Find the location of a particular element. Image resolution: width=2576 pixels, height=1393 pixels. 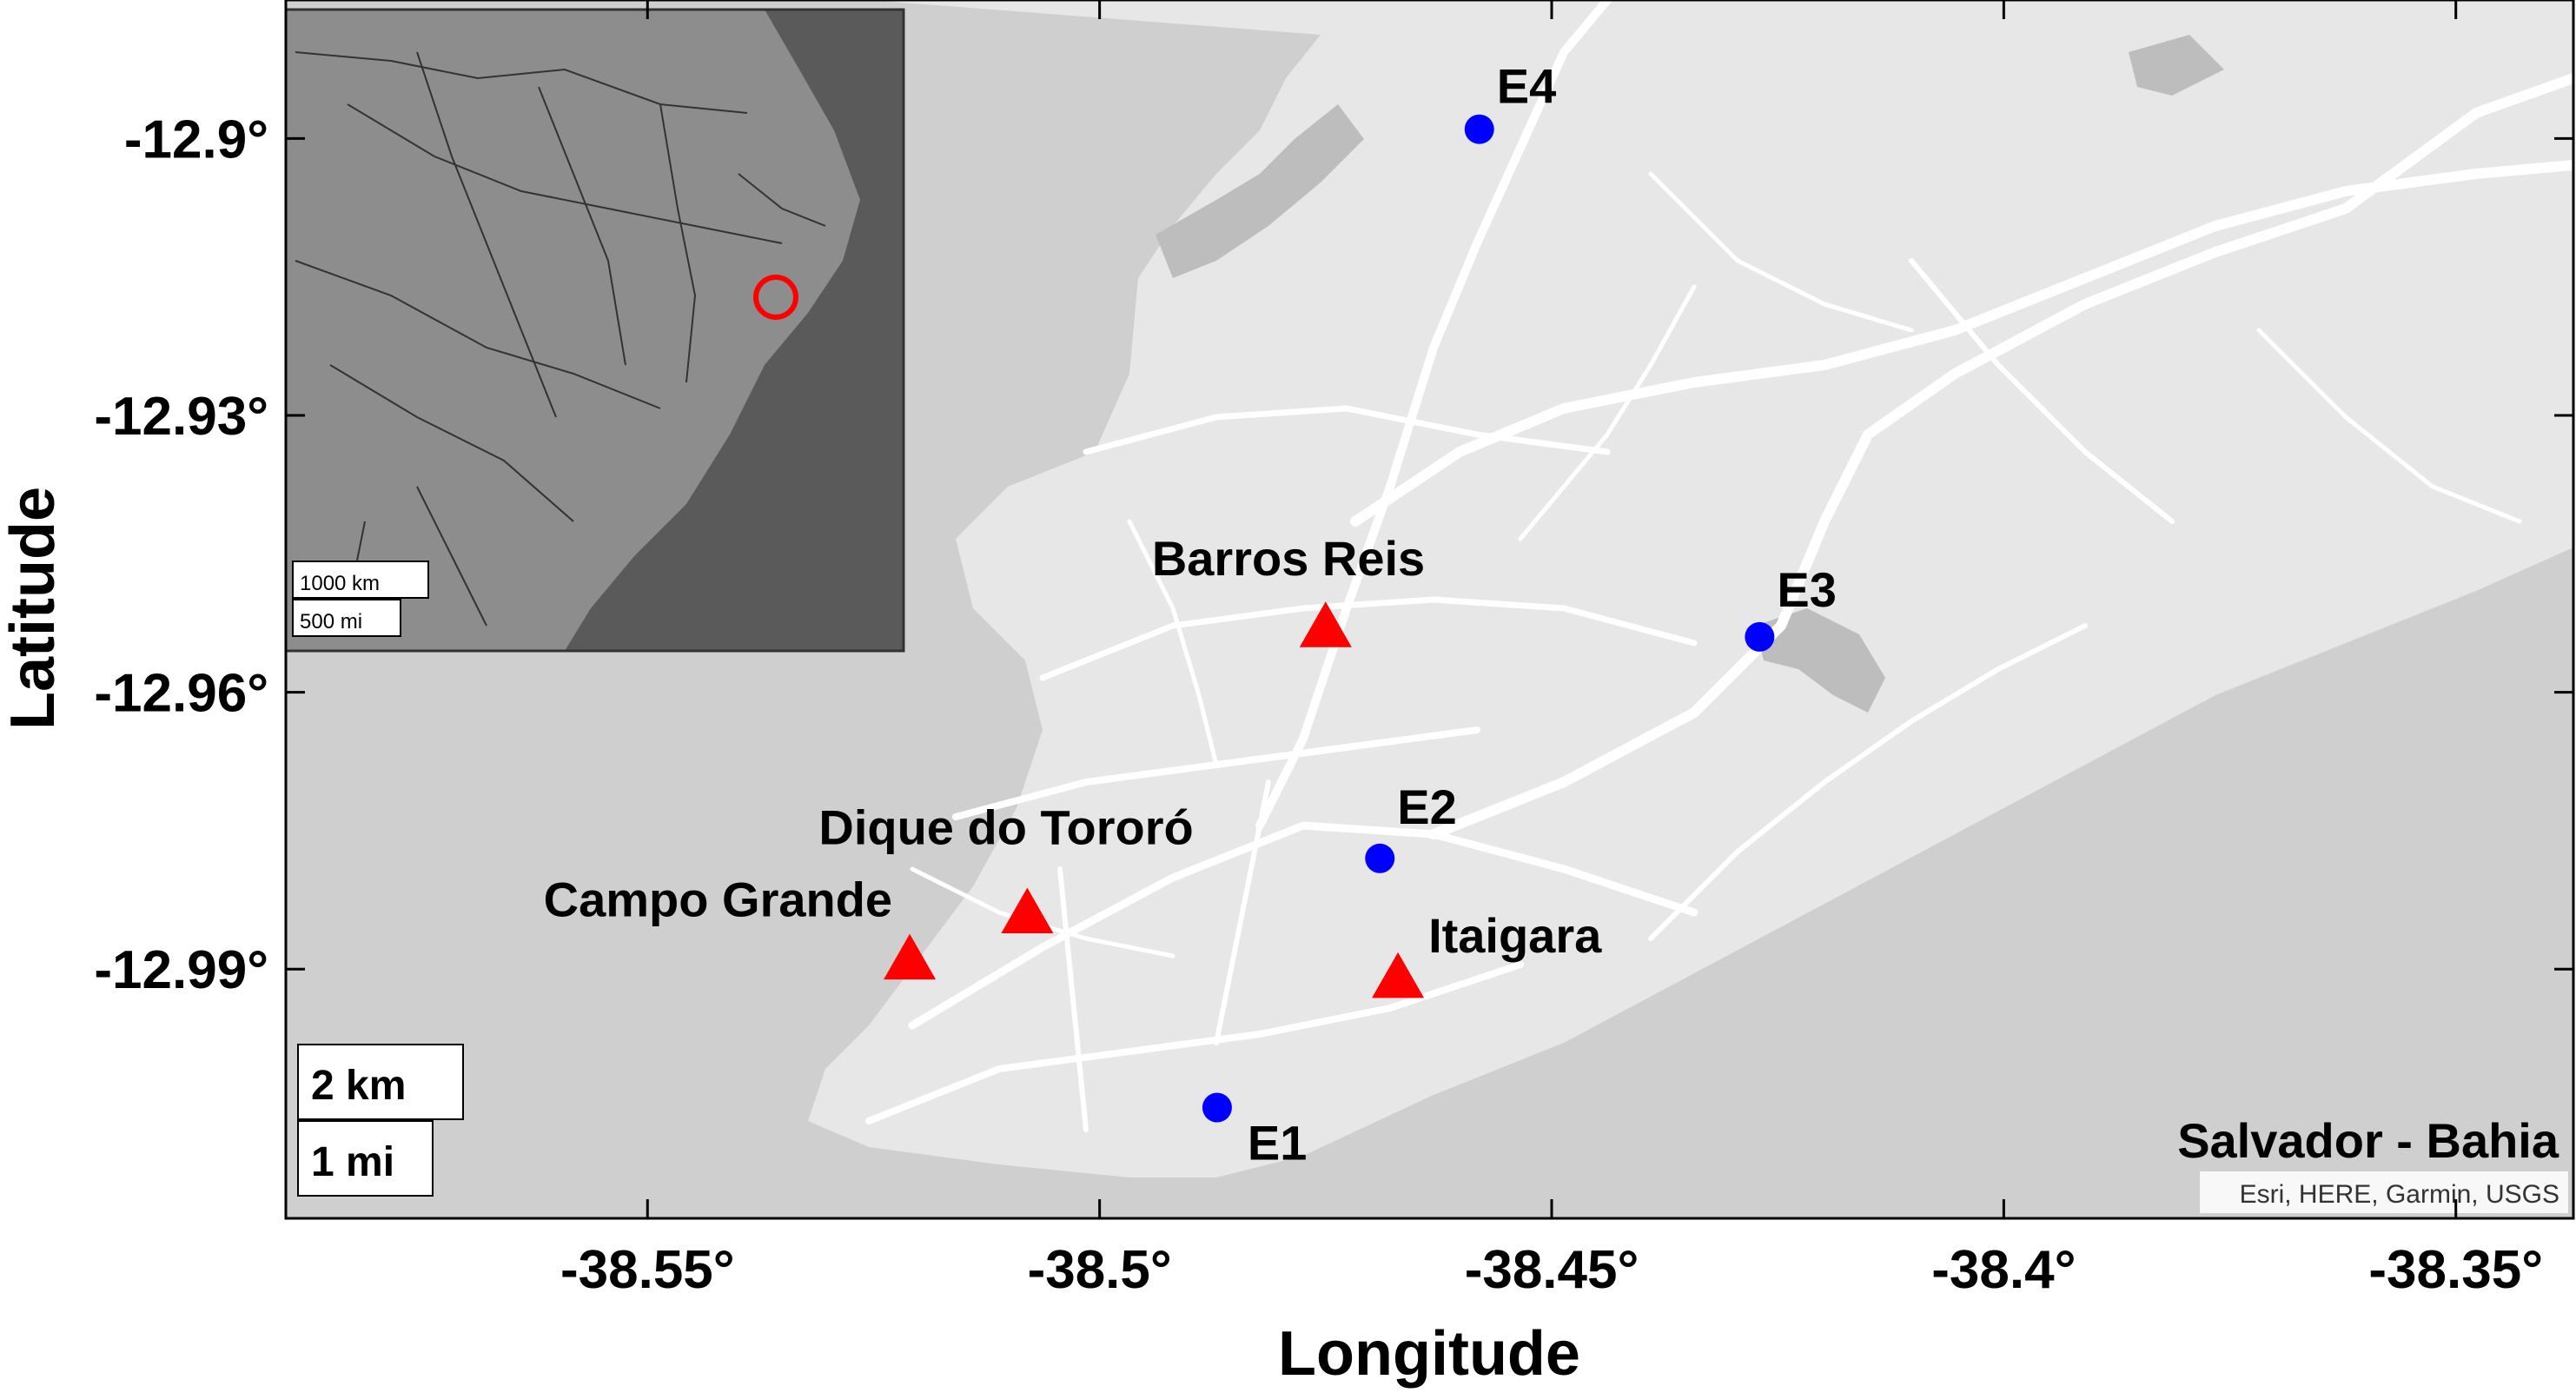

triangle-sites is located at coordinates (1154, 799).